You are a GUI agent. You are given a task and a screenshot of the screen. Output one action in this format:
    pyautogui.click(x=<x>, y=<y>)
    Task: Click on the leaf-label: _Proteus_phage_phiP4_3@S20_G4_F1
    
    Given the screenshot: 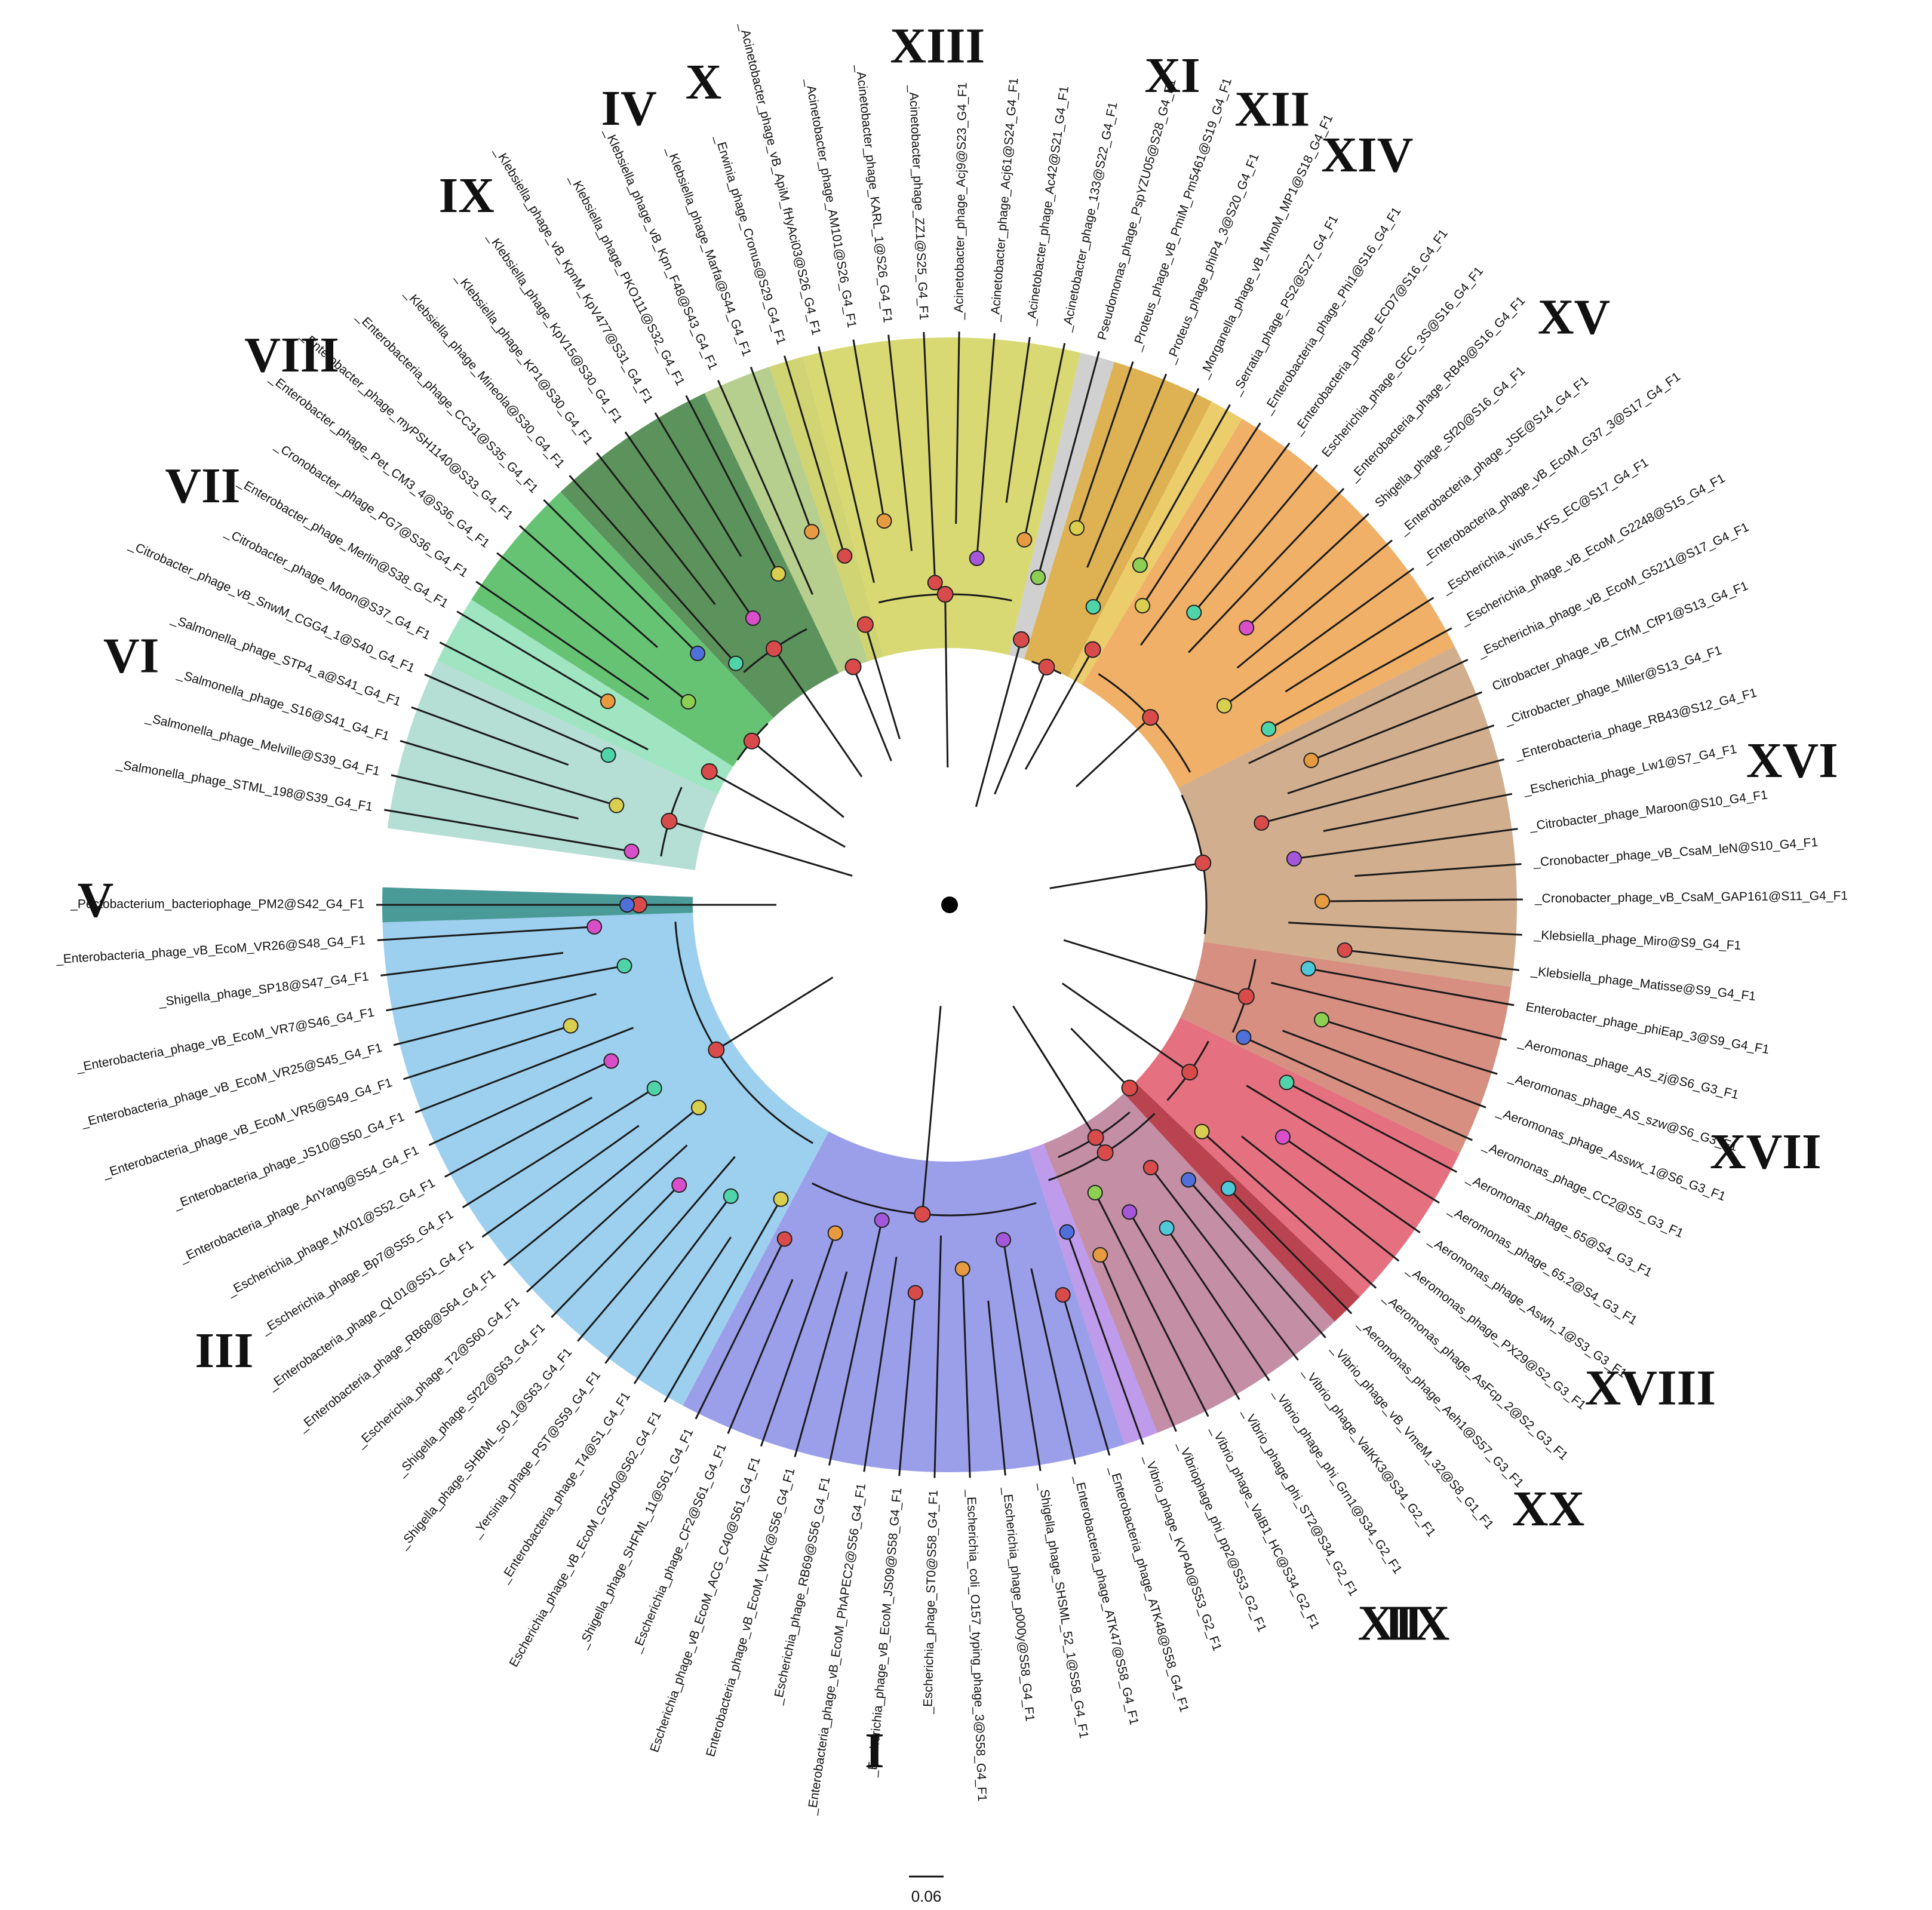 What is the action you would take?
    pyautogui.click(x=1212, y=258)
    